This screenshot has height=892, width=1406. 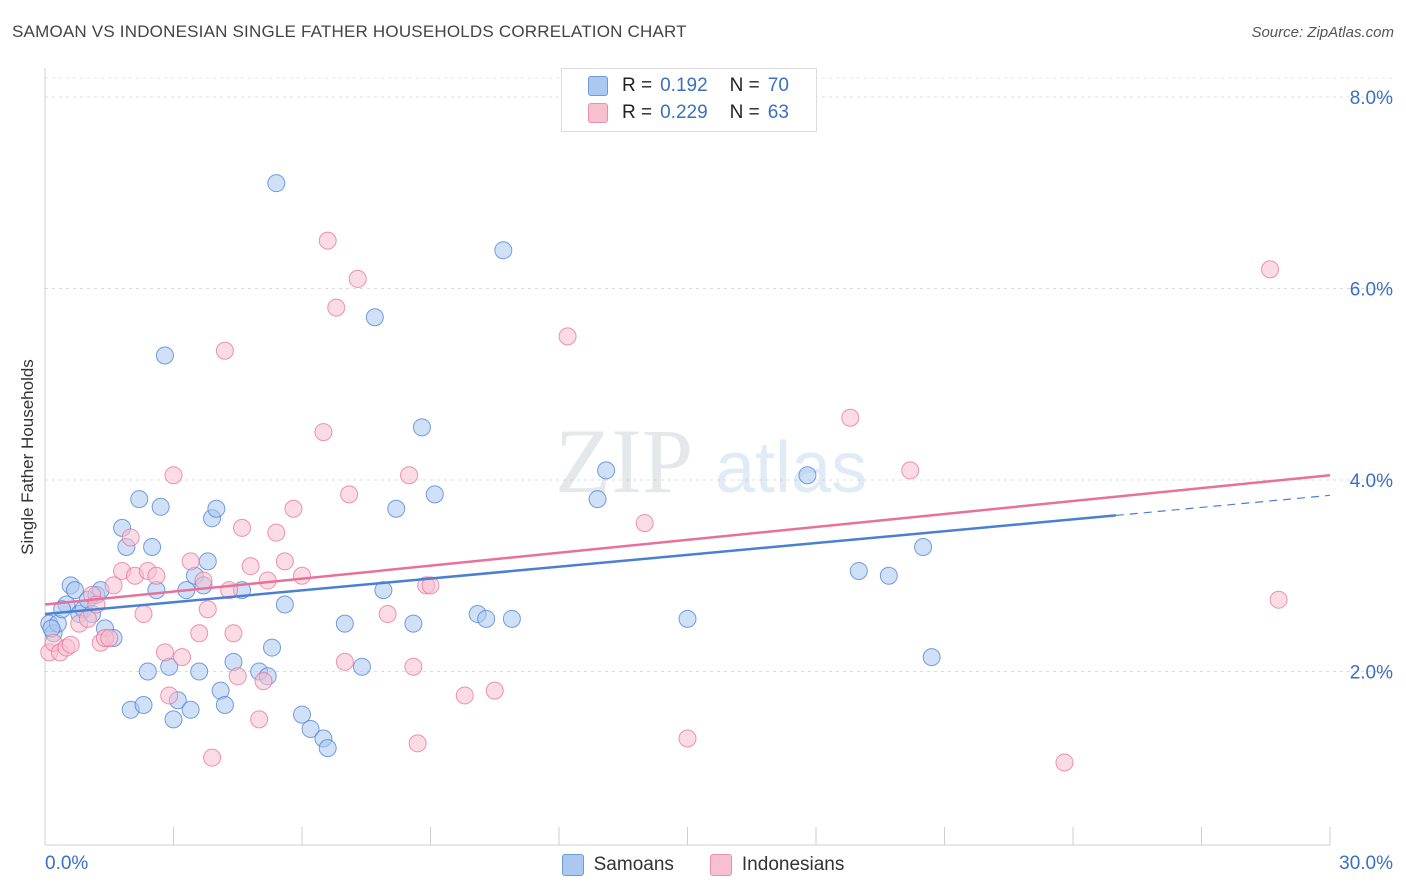 I want to click on r-value: 0.229, so click(x=684, y=112).